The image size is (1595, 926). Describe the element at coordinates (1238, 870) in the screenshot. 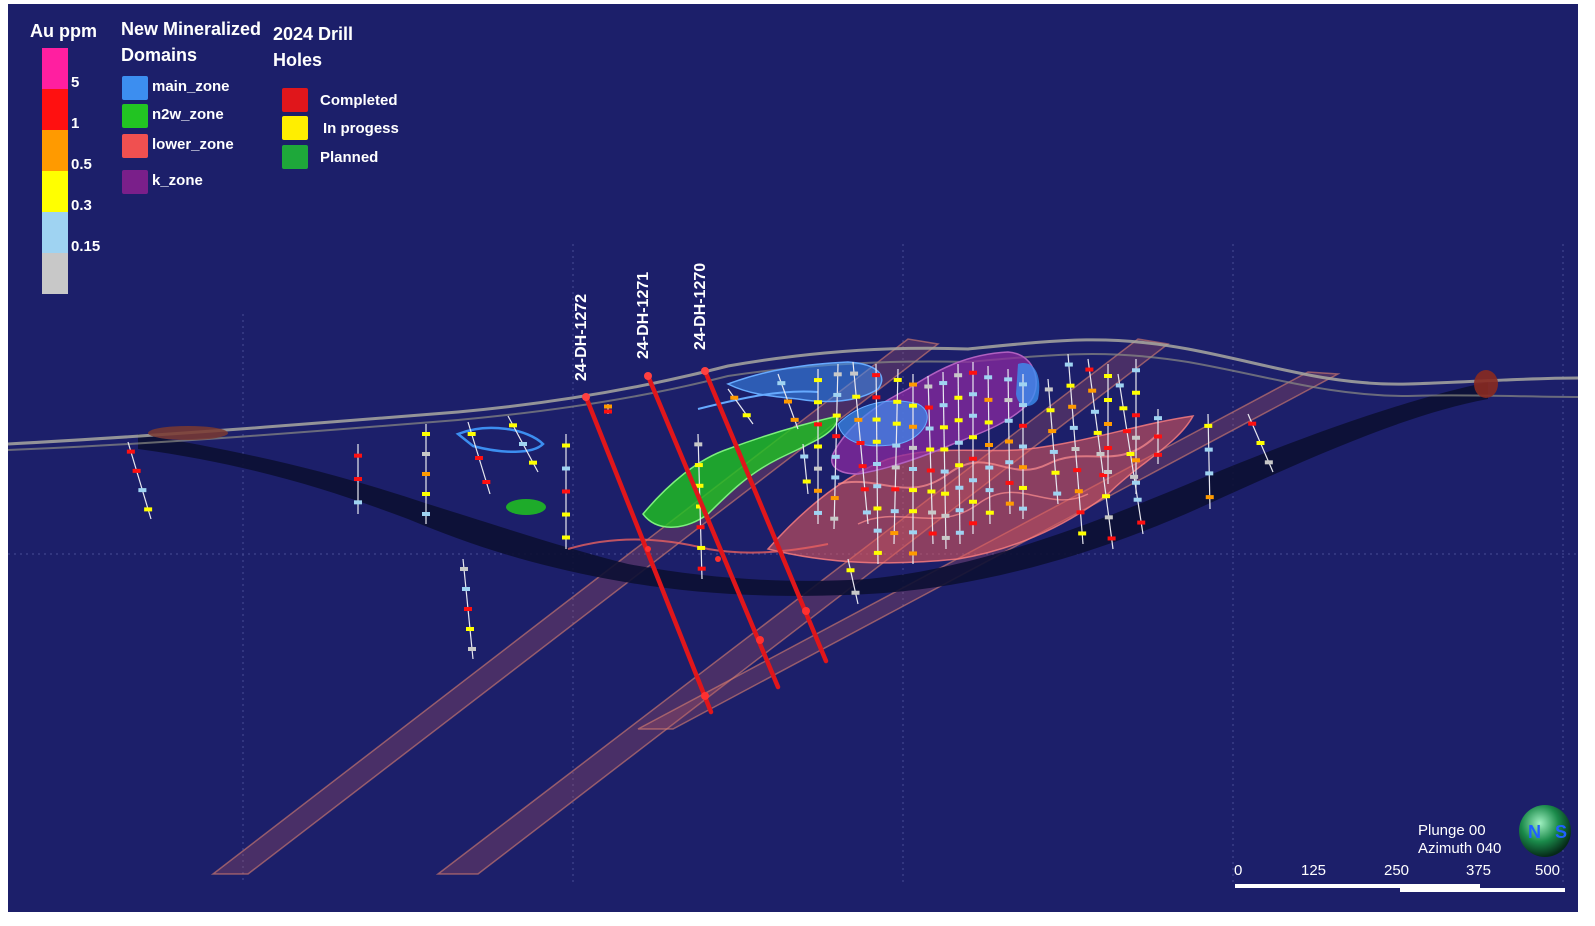

I see `scale-tick: 0` at that location.